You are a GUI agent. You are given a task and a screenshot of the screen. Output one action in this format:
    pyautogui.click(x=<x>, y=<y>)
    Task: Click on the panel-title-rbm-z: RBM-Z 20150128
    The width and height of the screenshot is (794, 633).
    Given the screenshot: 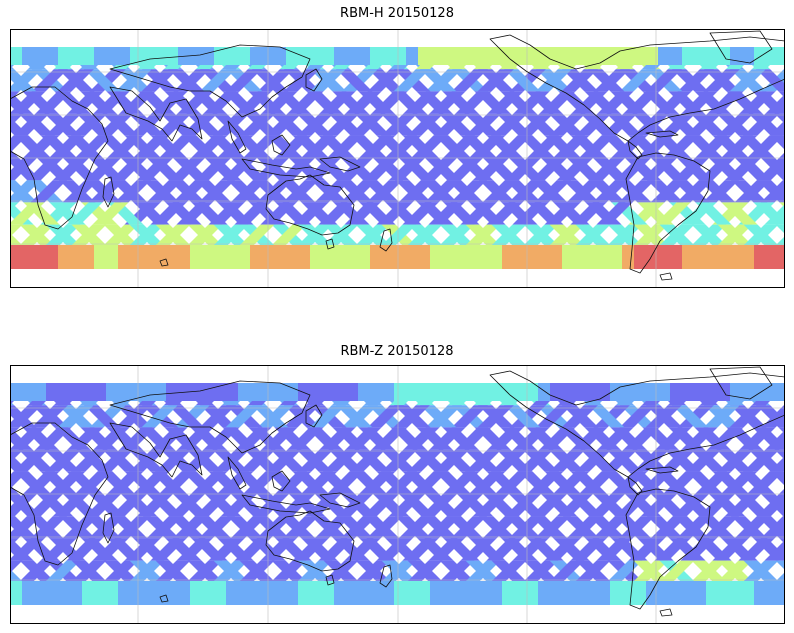 What is the action you would take?
    pyautogui.click(x=397, y=351)
    